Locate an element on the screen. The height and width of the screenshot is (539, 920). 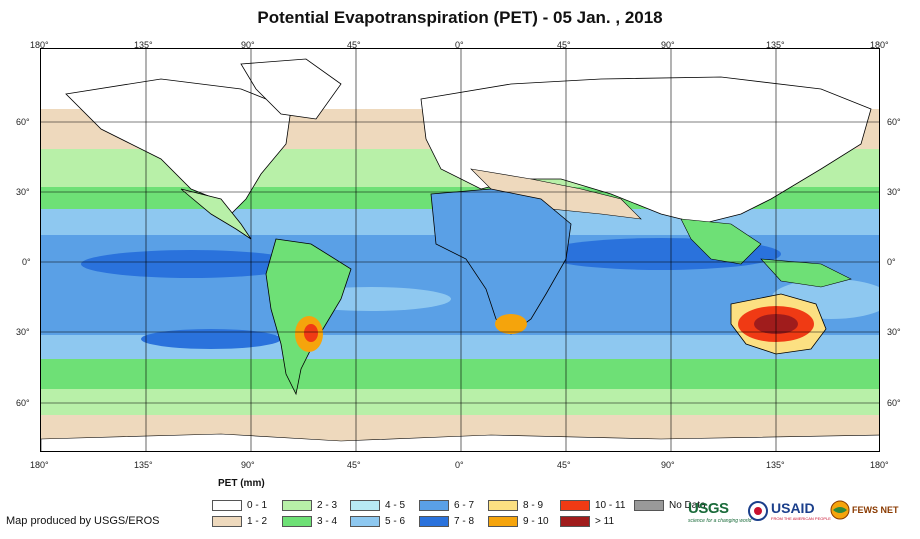
band-south-subtropic is located at coordinates (460, 374).